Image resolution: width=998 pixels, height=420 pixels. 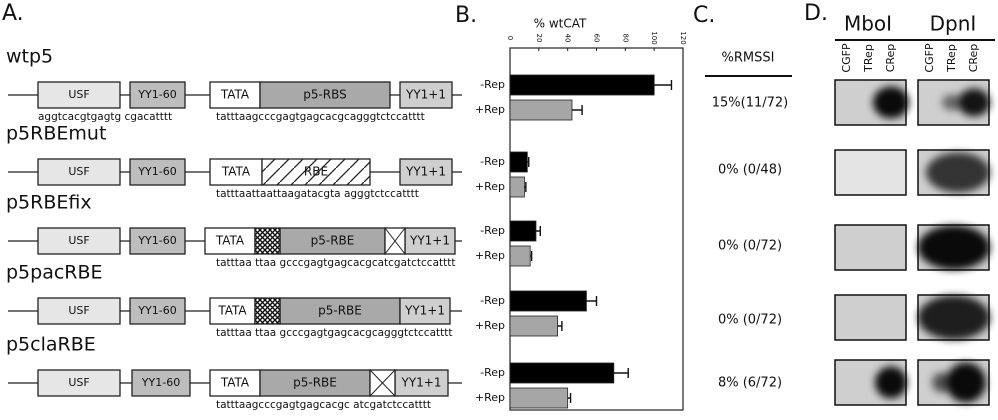 What do you see at coordinates (750, 383) in the screenshot?
I see `rmssi-value: 8% (6/72)` at bounding box center [750, 383].